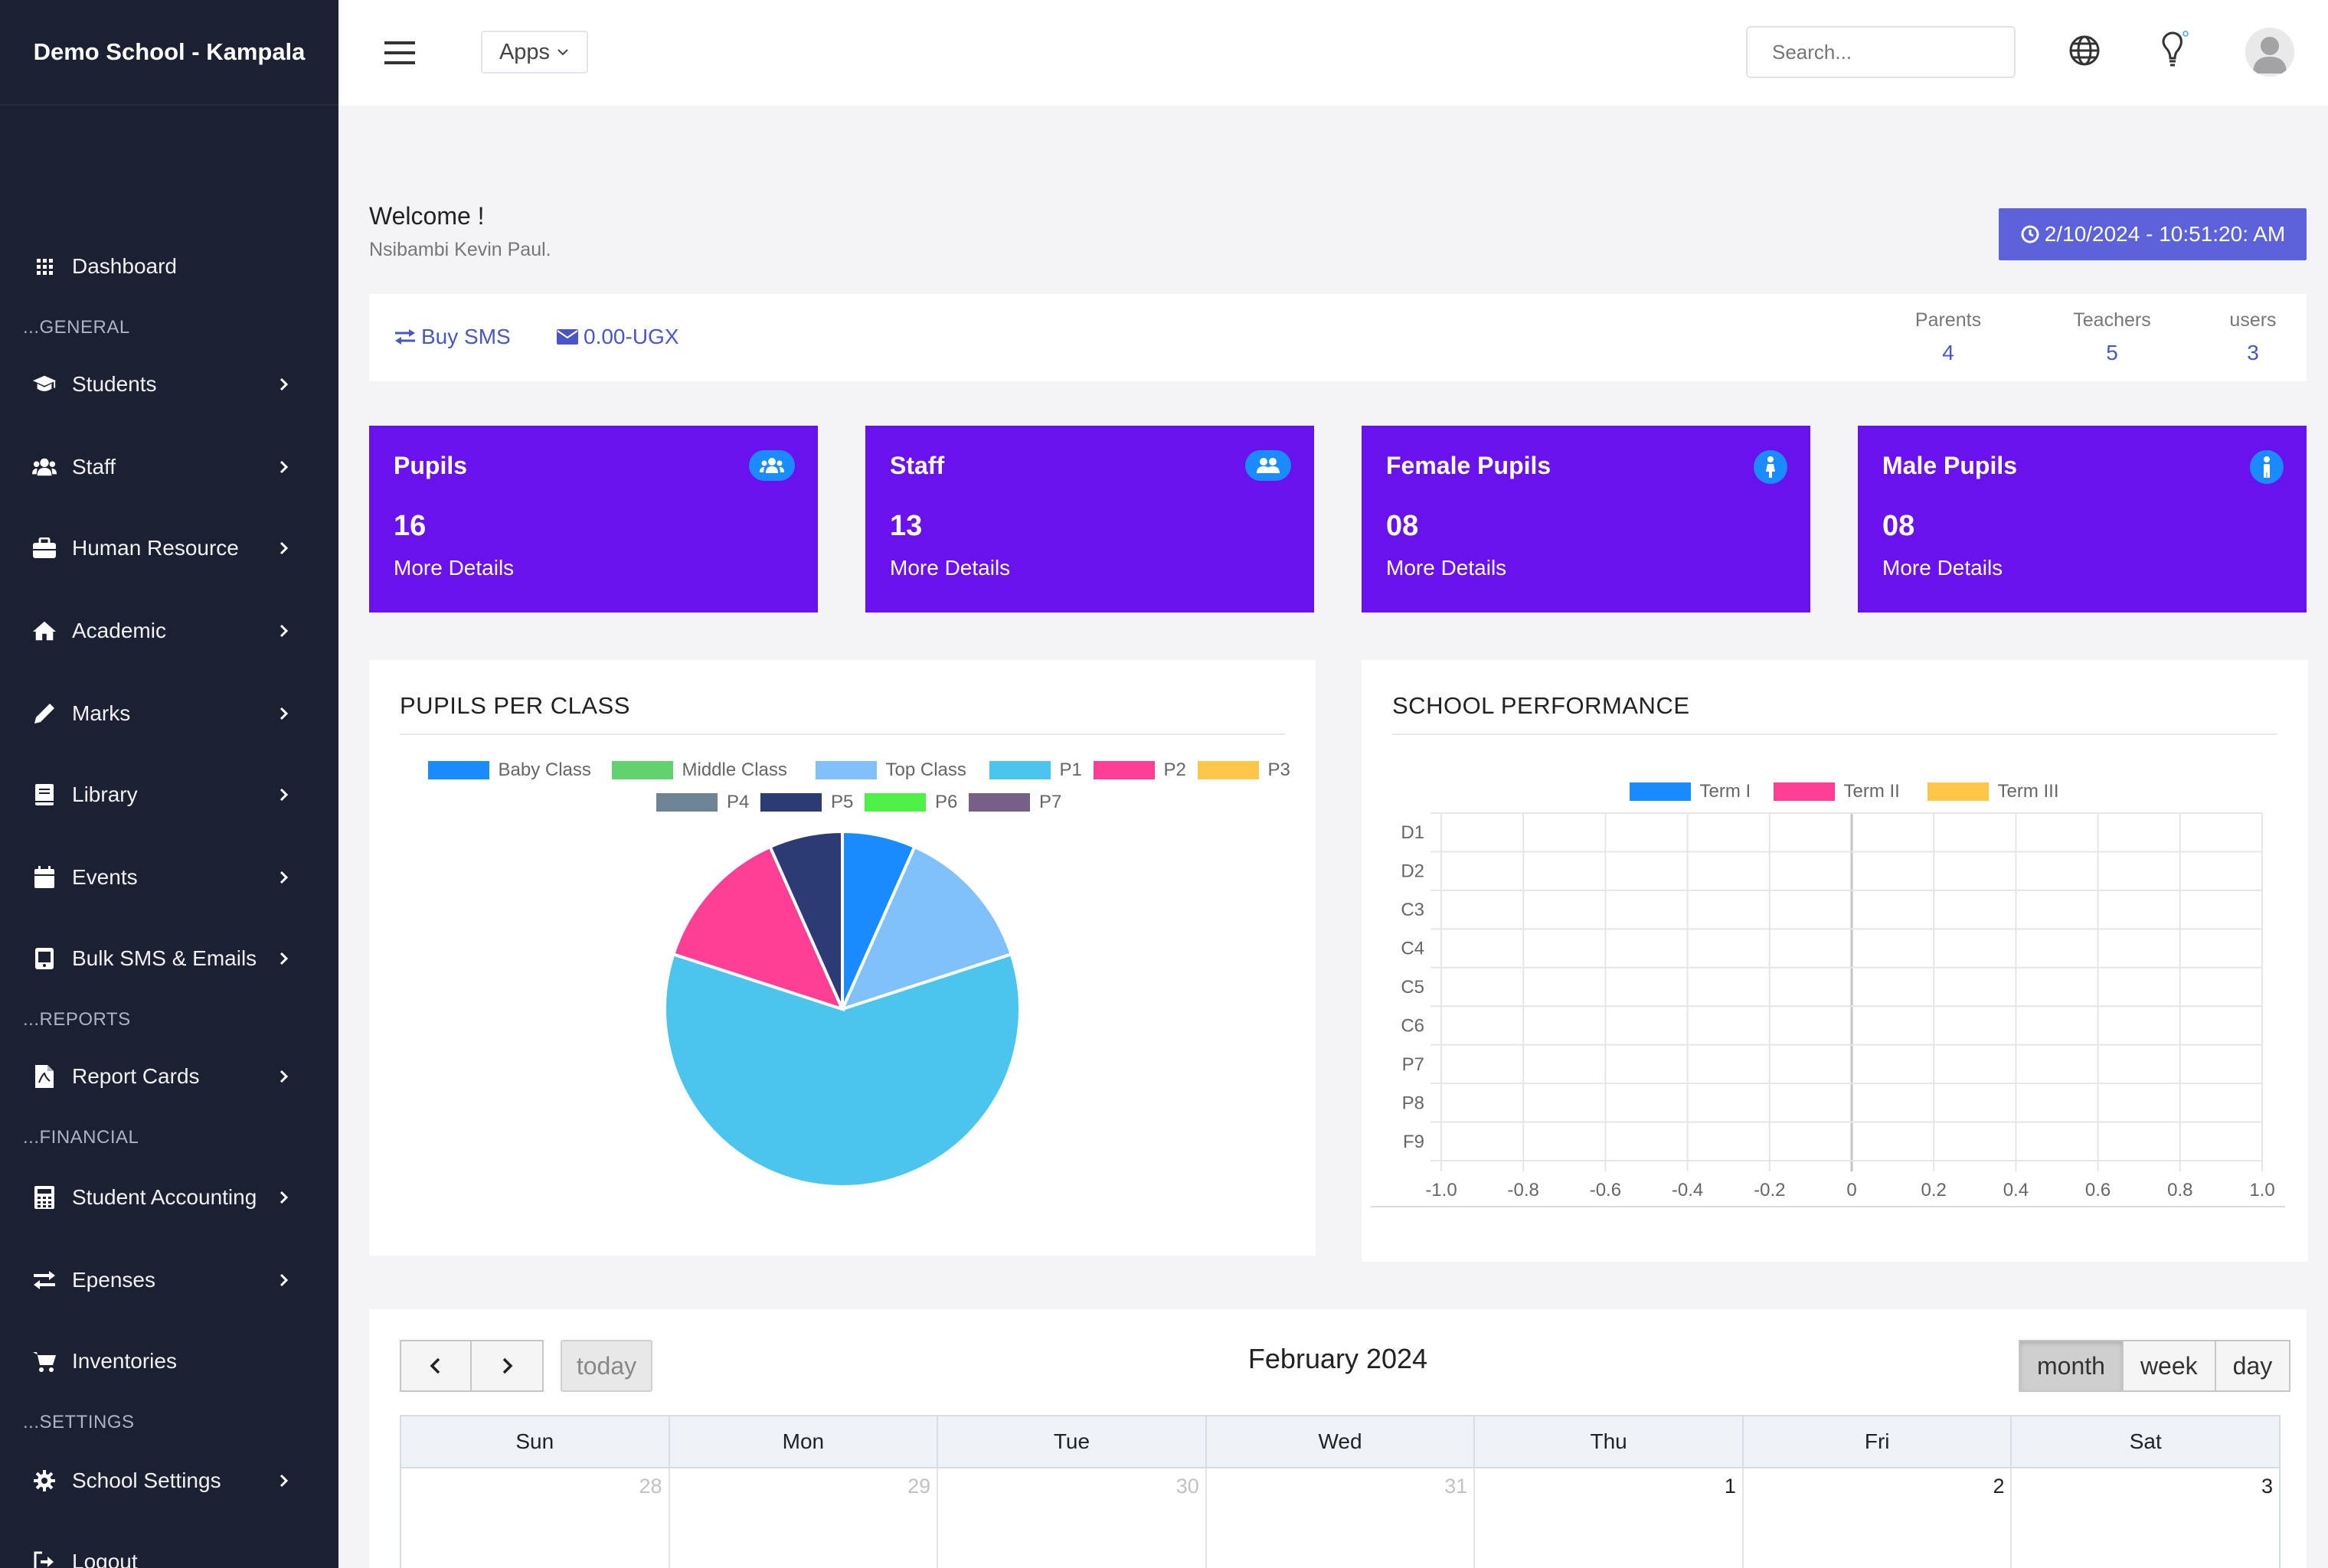 The height and width of the screenshot is (1568, 2328). Describe the element at coordinates (169, 1361) in the screenshot. I see `sidebar-item-inventories: Inventories` at that location.